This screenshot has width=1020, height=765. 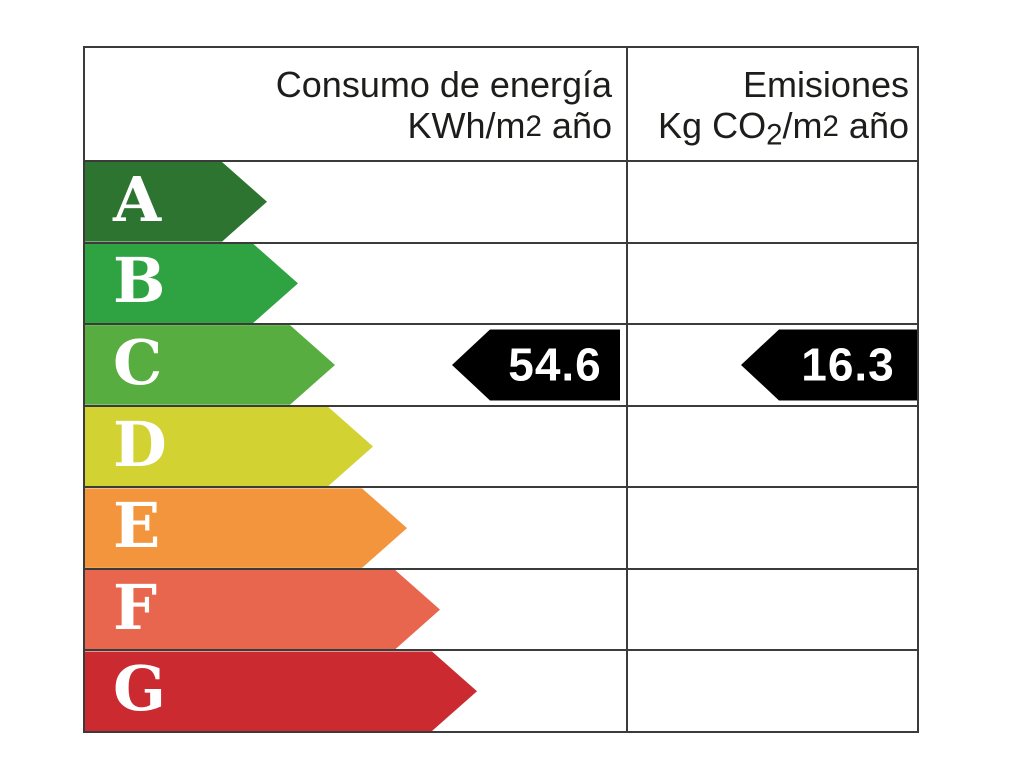 I want to click on consumption-value: 54.6, so click(x=555, y=364).